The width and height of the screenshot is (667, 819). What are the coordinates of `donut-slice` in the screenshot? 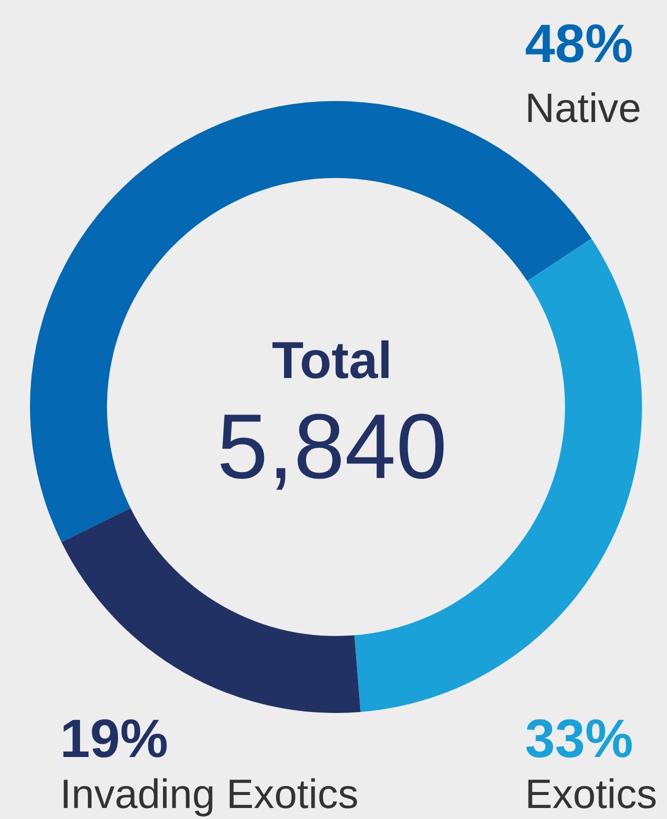 It's located at (211, 610).